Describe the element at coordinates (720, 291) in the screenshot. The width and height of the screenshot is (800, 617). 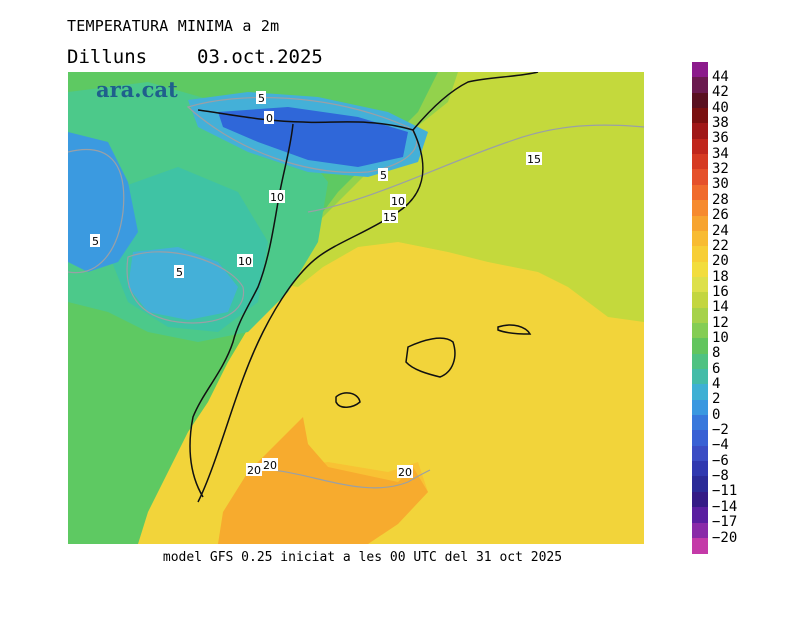
I see `legend-tick-label: 16` at that location.